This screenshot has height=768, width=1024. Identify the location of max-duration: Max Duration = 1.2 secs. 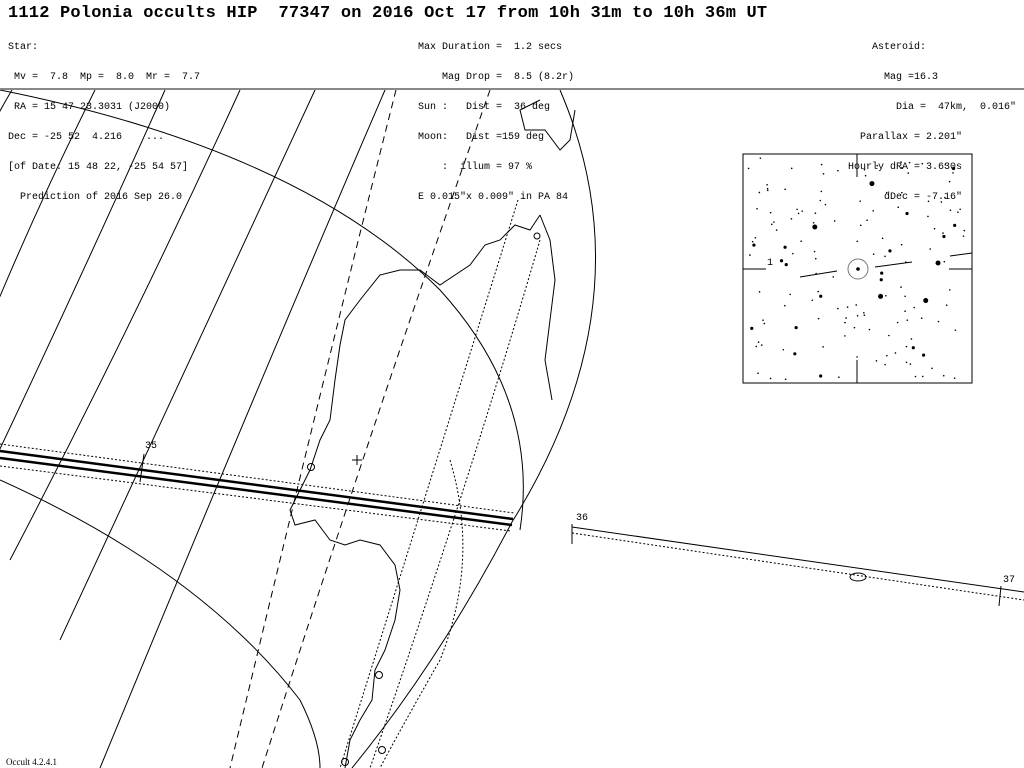
(490, 47).